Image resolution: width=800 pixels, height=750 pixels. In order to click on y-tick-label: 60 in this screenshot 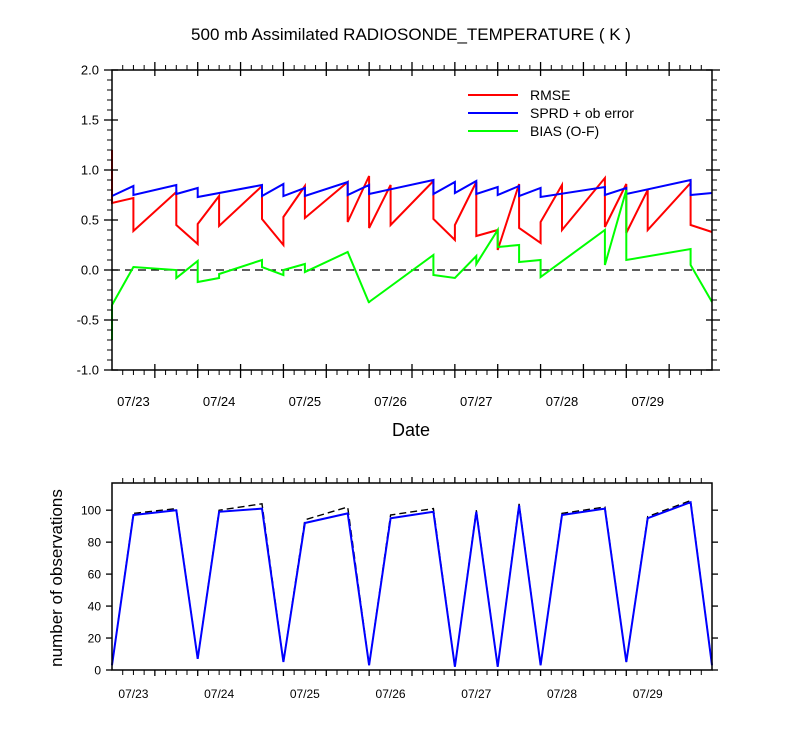, I will do `click(95, 574)`.